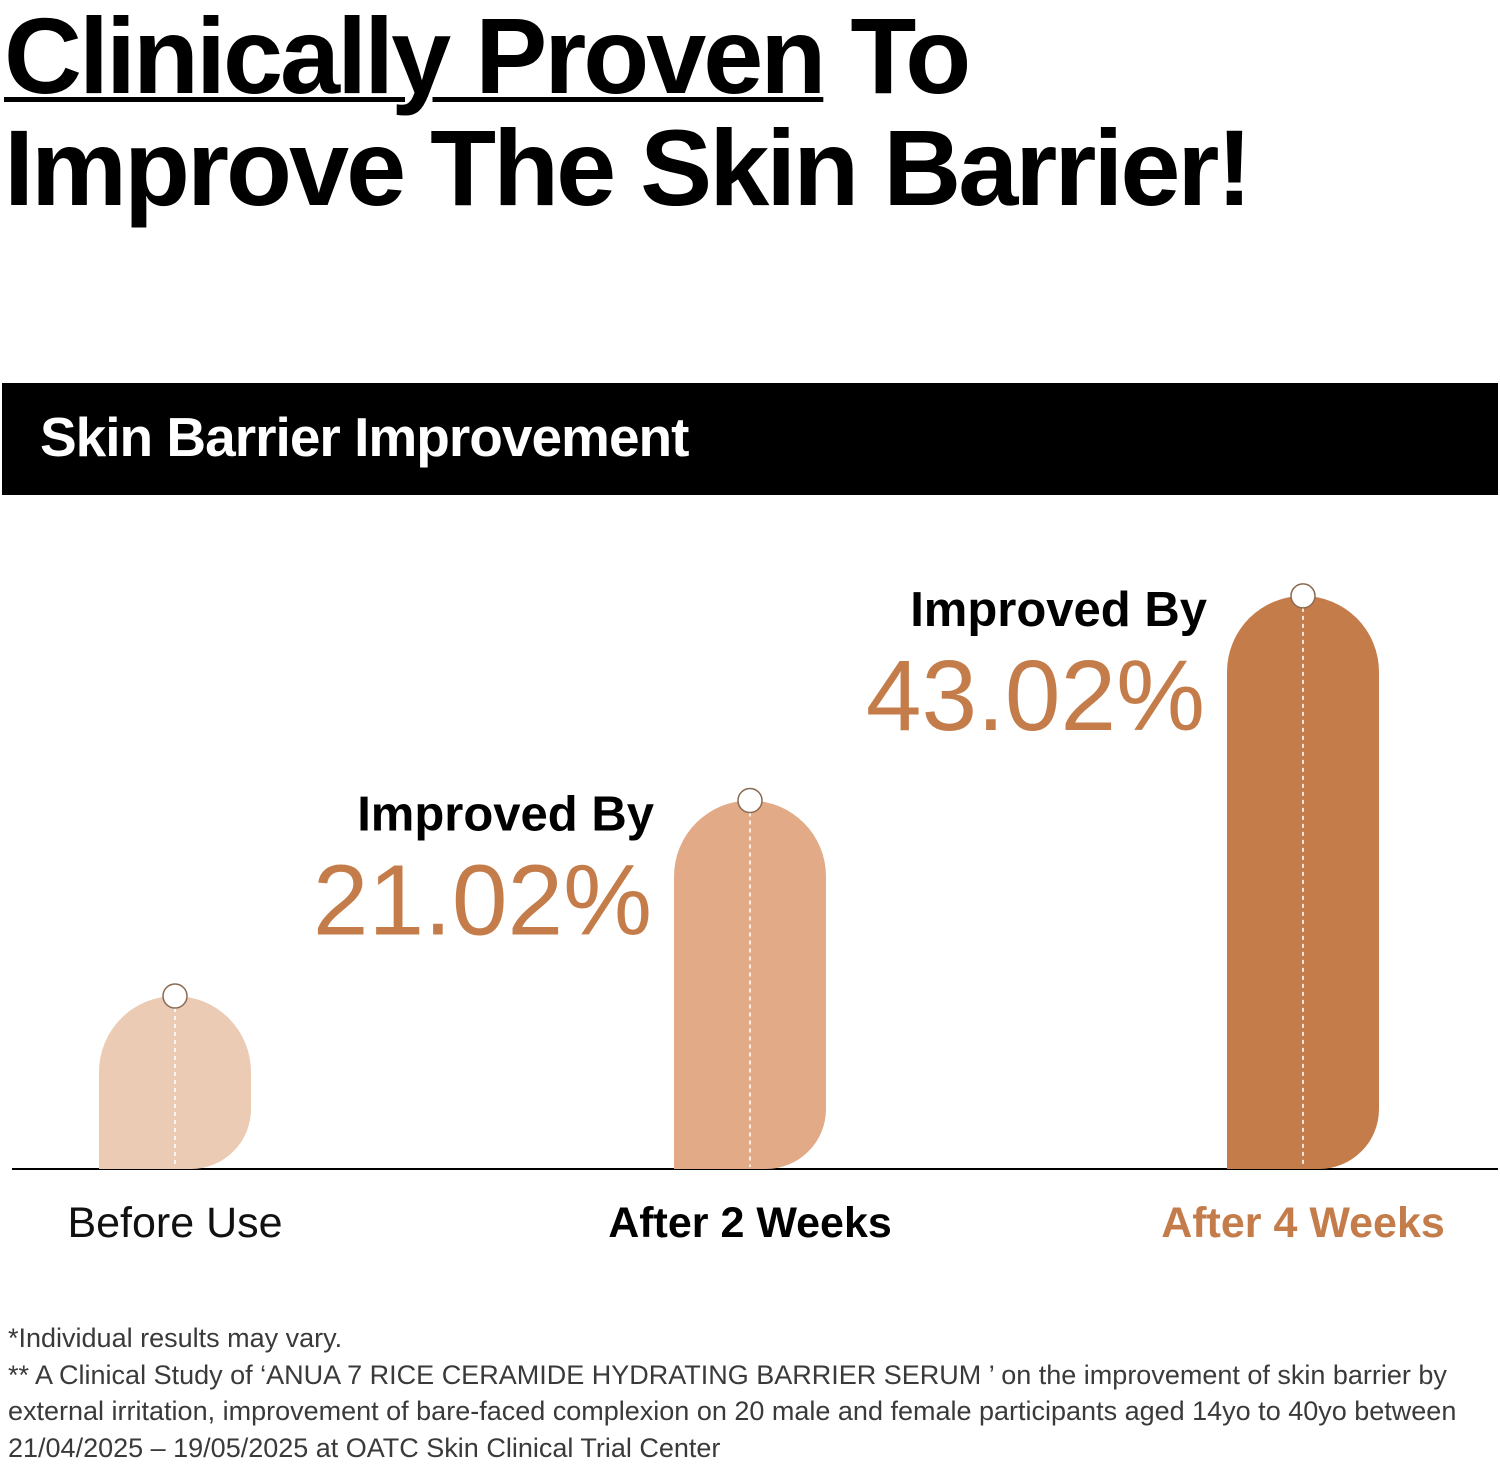 Image resolution: width=1500 pixels, height=1466 pixels. Describe the element at coordinates (750, 439) in the screenshot. I see `section-header-bar: Skin Barrier Improvement` at that location.